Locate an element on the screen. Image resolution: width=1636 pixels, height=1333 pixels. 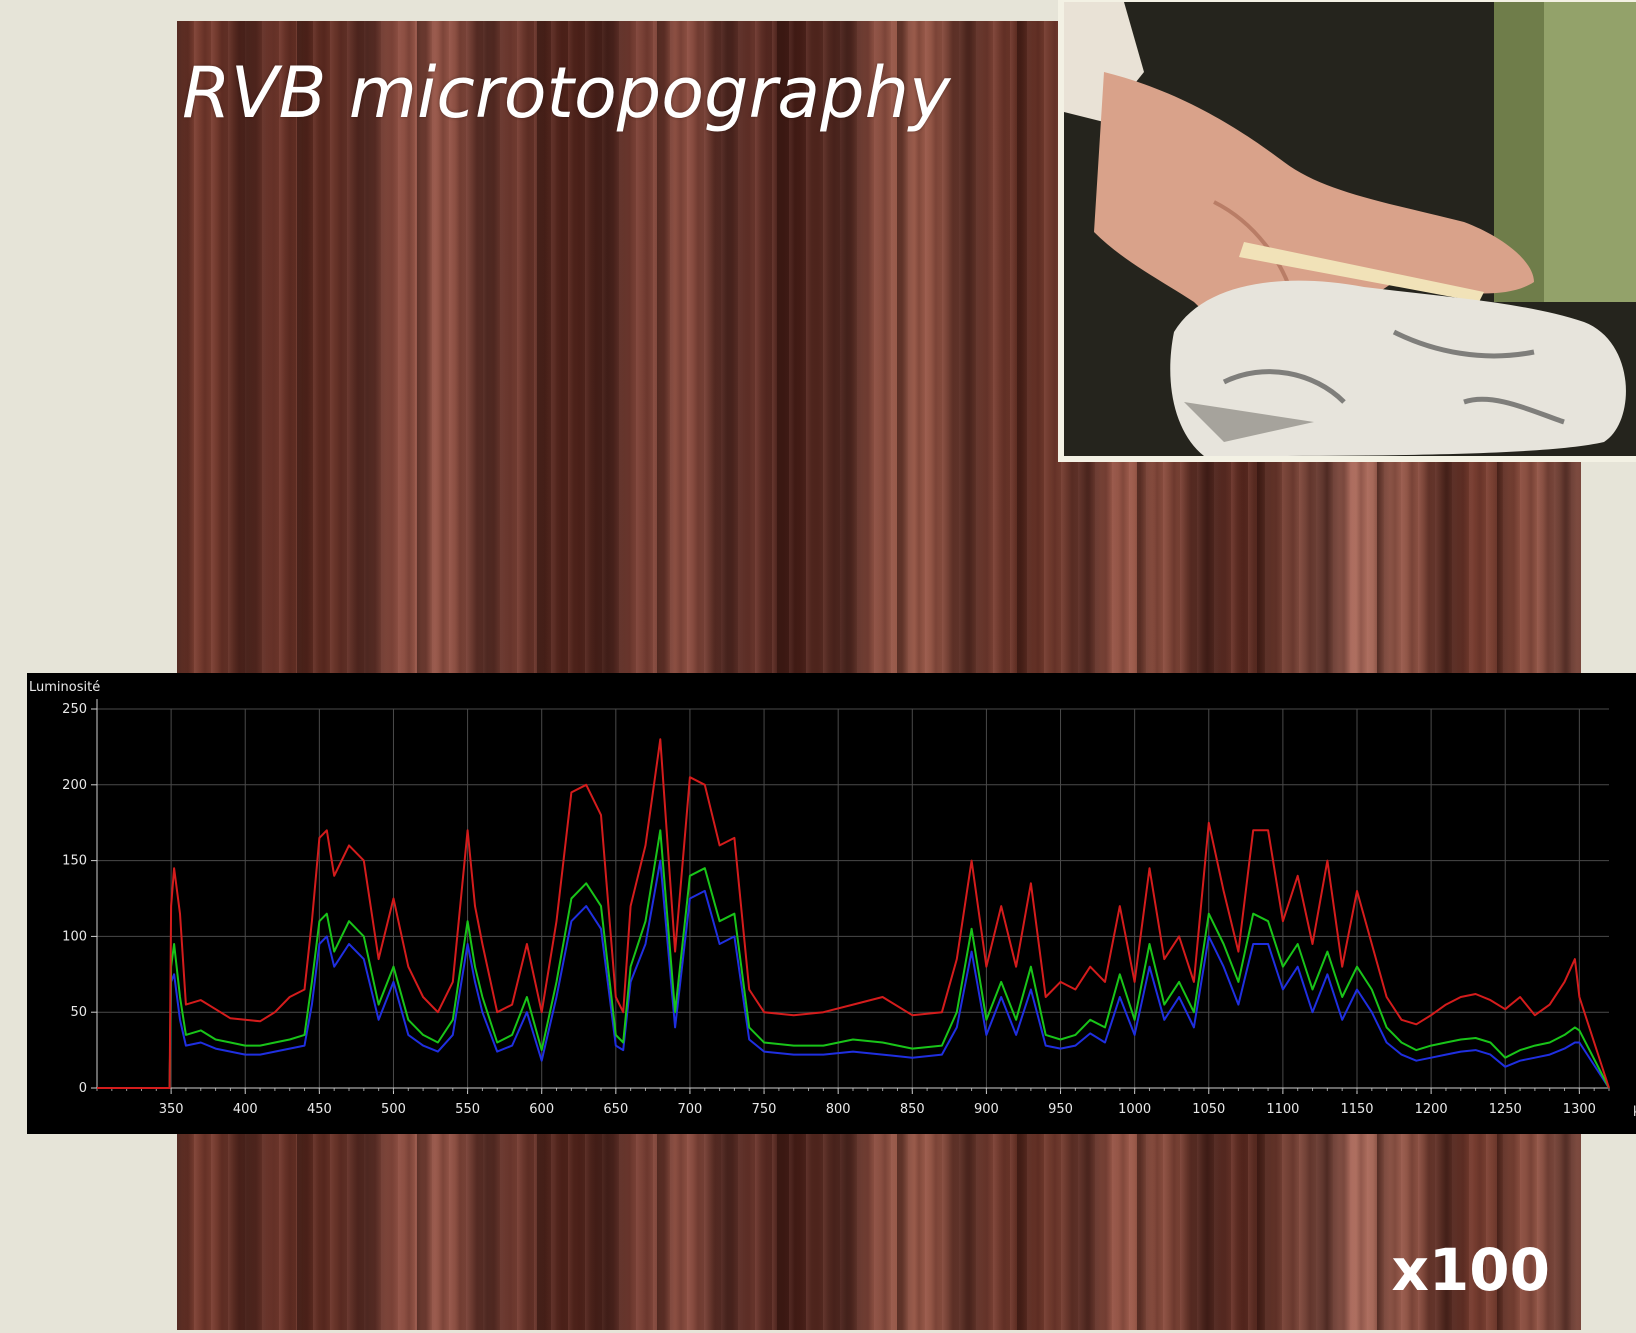
x-tick-label: 1150 is located at coordinates (1356, 1109).